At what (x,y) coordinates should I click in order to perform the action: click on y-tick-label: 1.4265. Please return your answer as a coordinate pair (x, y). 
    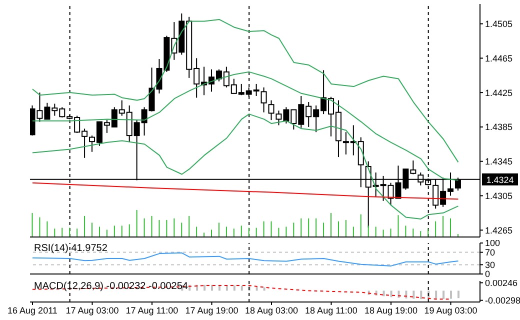
    Looking at the image, I should click on (499, 230).